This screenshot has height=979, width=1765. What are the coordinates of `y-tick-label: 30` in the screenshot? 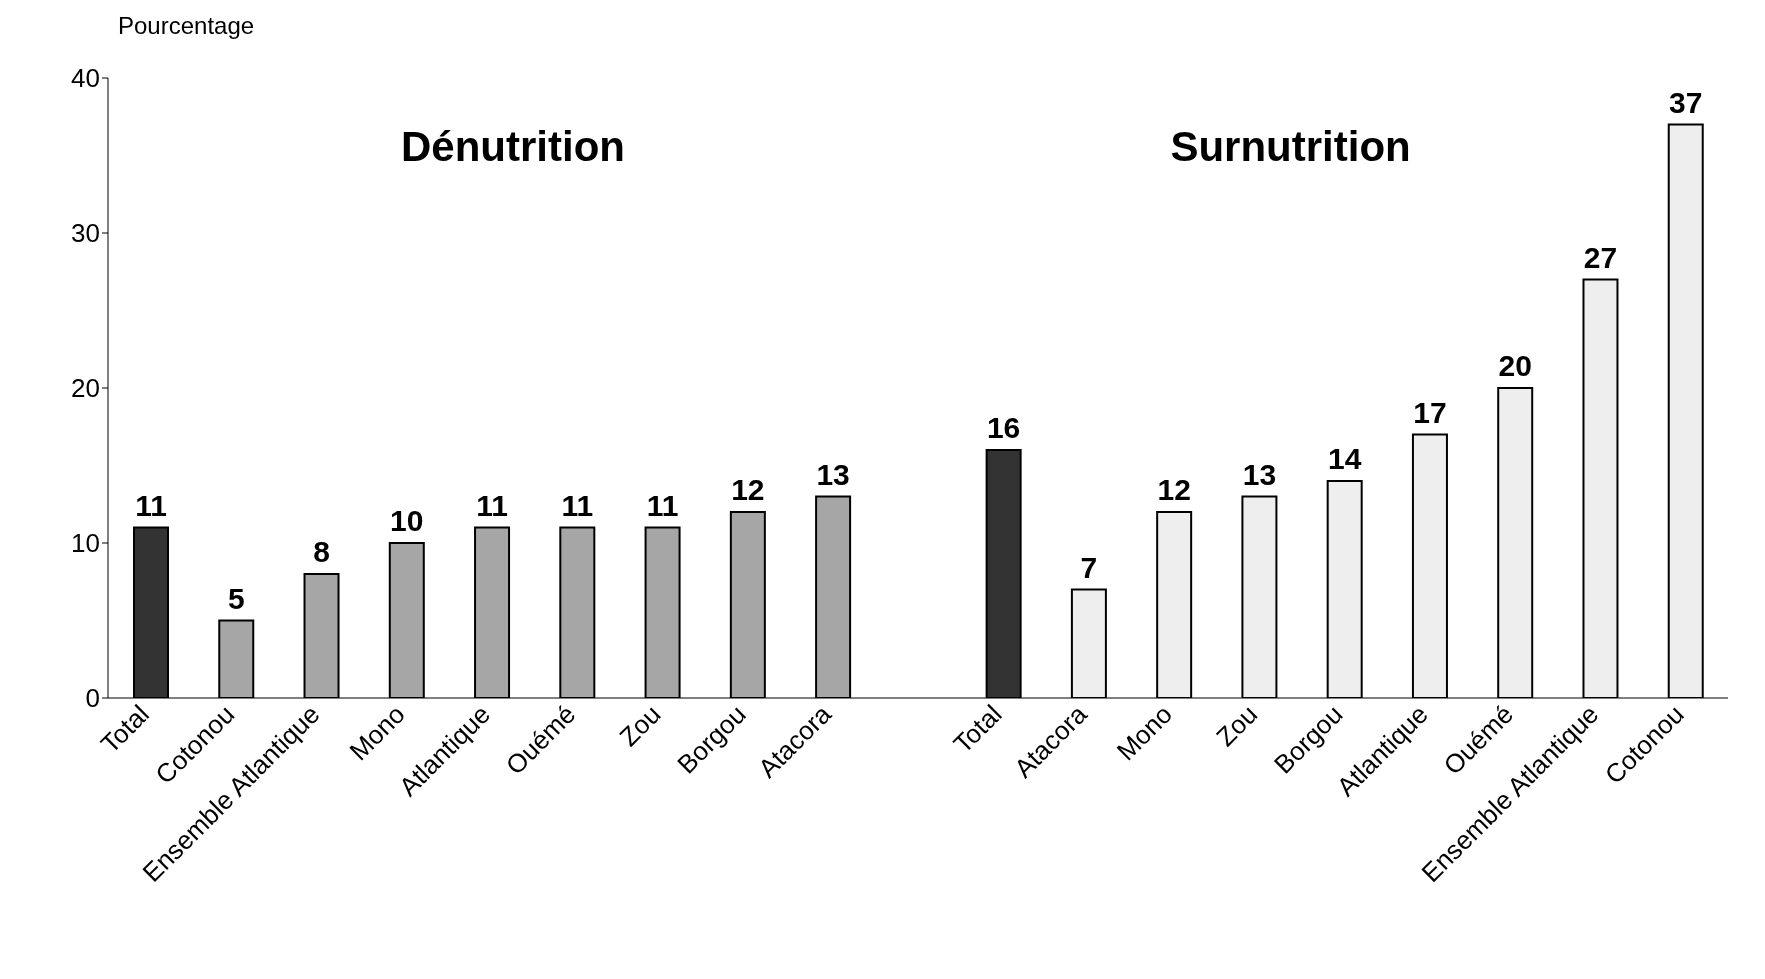 It's located at (85, 233).